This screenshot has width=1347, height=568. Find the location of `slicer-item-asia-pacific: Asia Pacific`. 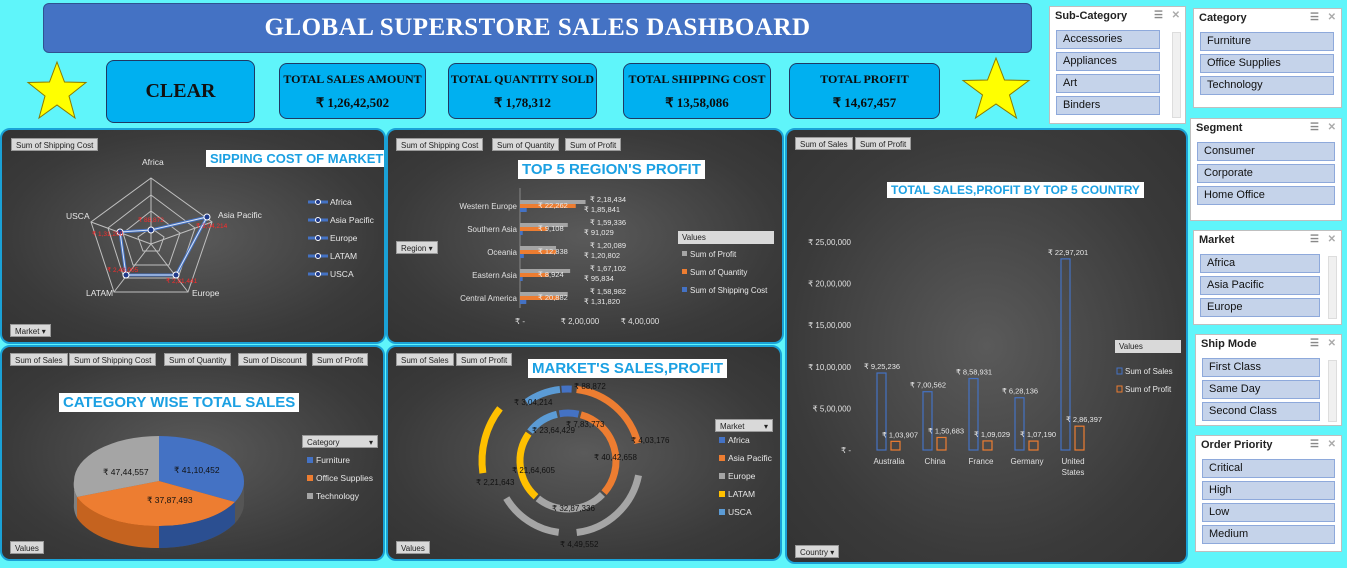

slicer-item-asia-pacific: Asia Pacific is located at coordinates (1260, 285).